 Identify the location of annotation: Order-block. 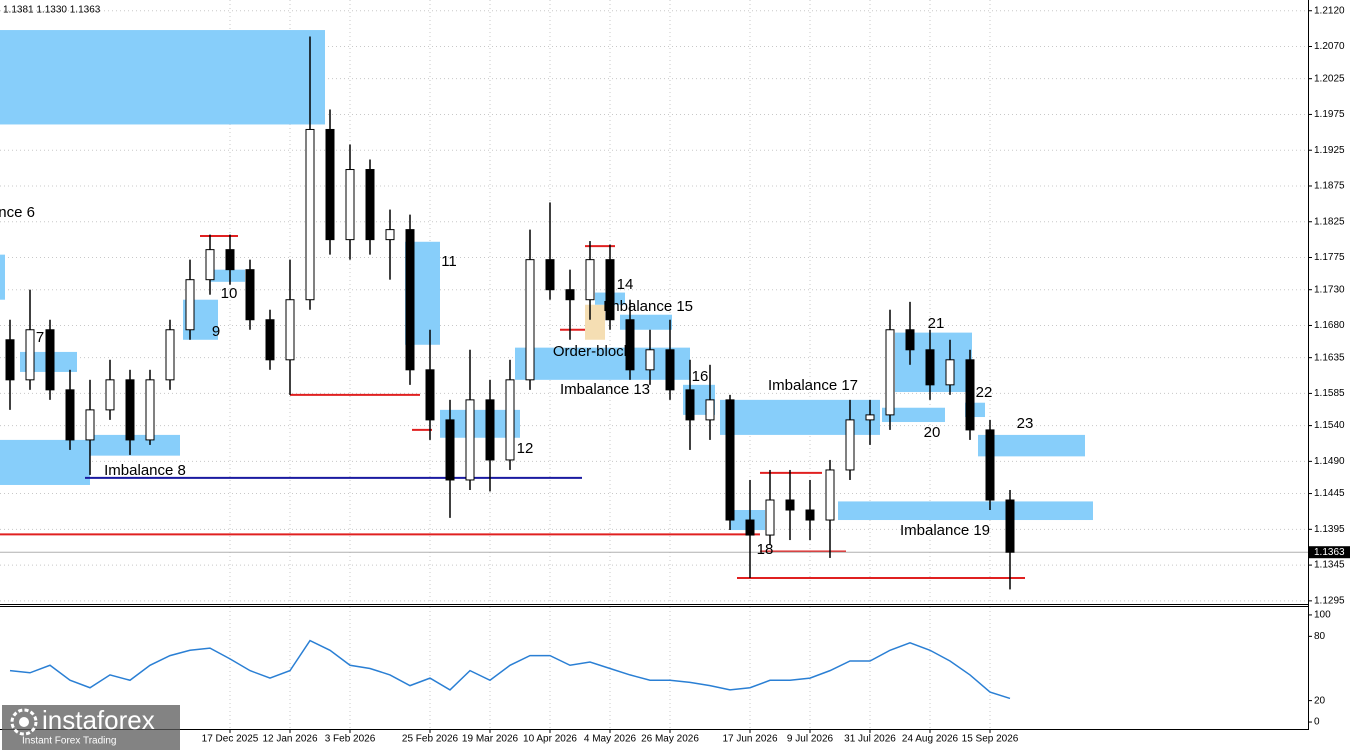
(592, 351).